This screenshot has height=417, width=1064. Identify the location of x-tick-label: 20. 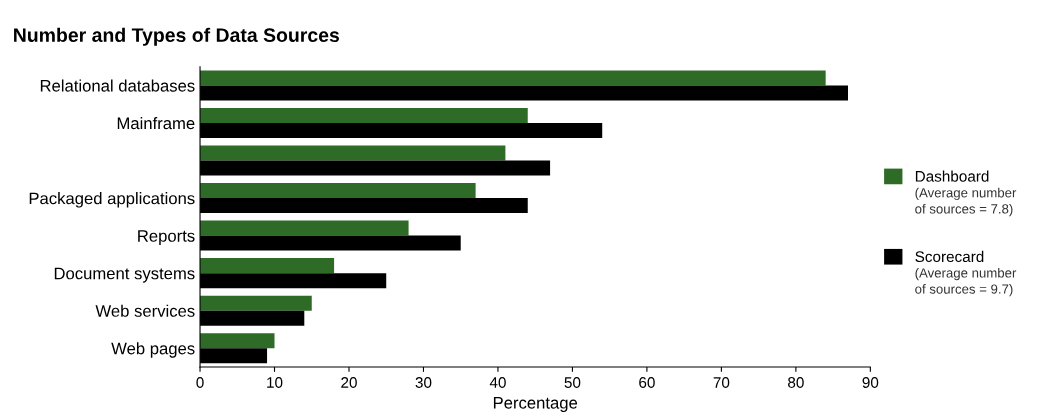
(349, 382).